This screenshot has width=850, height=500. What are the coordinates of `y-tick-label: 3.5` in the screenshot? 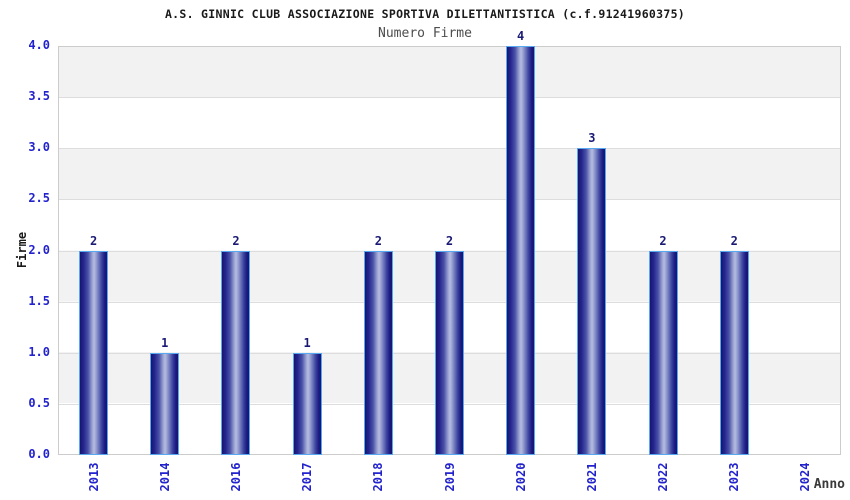 It's located at (39, 96).